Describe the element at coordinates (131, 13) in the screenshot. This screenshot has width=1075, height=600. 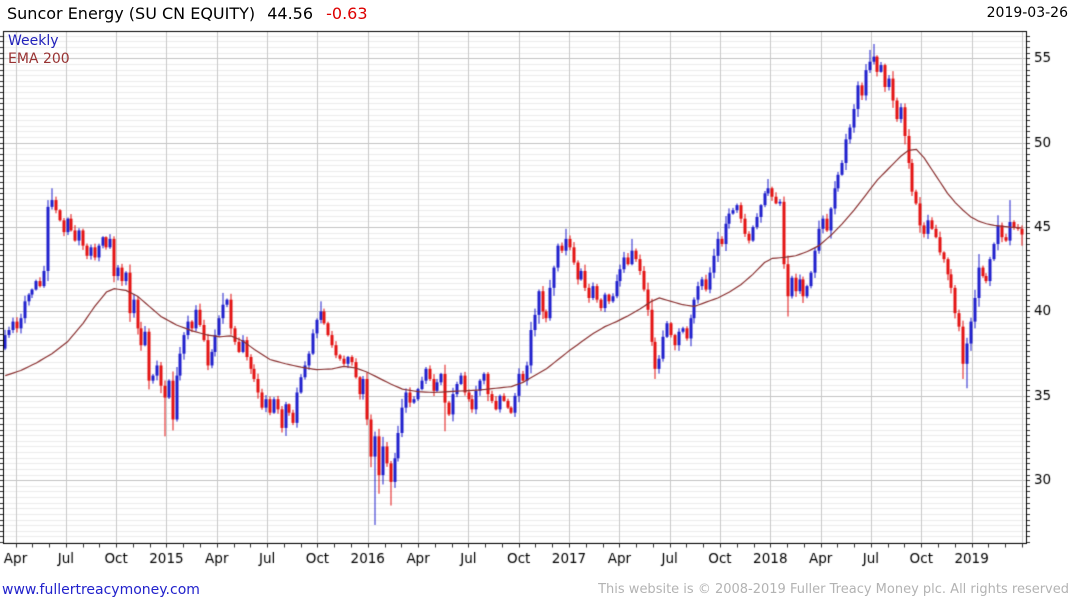
I see `instrument-title: Suncor Energy (SU CN EQUITY)` at that location.